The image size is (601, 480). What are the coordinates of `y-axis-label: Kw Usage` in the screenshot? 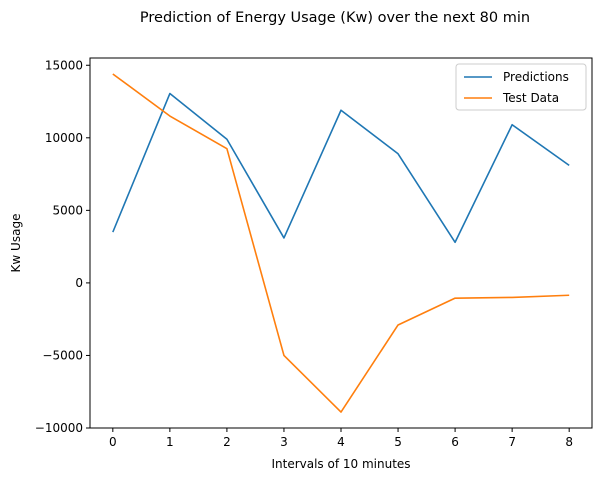 It's located at (16, 243).